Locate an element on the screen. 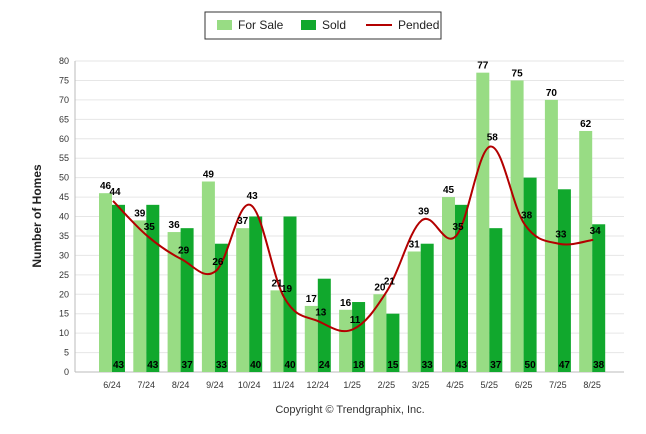 The image size is (646, 434). y-tick-label: 60 is located at coordinates (64, 139).